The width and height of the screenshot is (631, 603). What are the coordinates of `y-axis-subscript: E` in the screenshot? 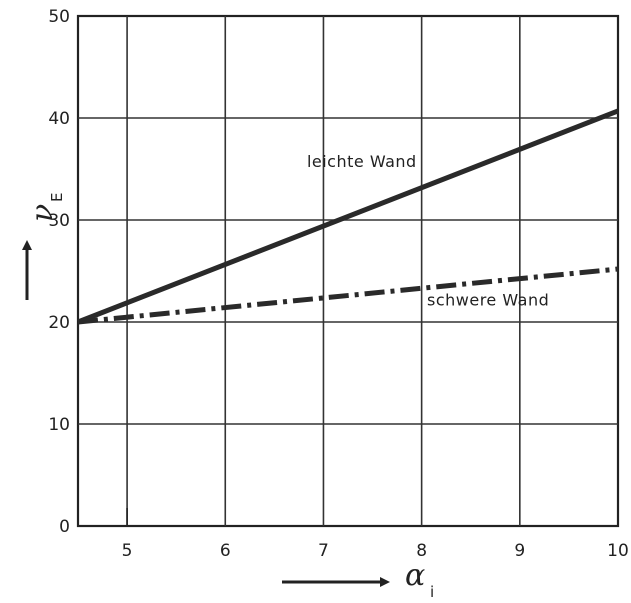 It's located at (57, 197).